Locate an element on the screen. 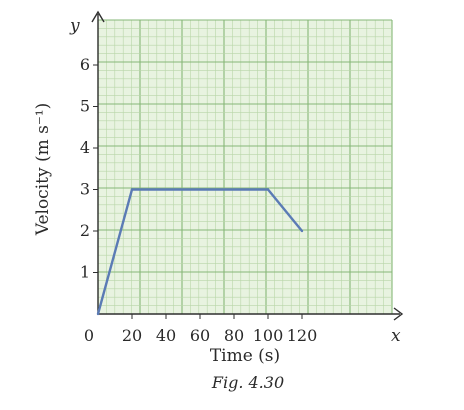 Image resolution: width=464 pixels, height=410 pixels. y-axis-letter: y is located at coordinates (74, 26).